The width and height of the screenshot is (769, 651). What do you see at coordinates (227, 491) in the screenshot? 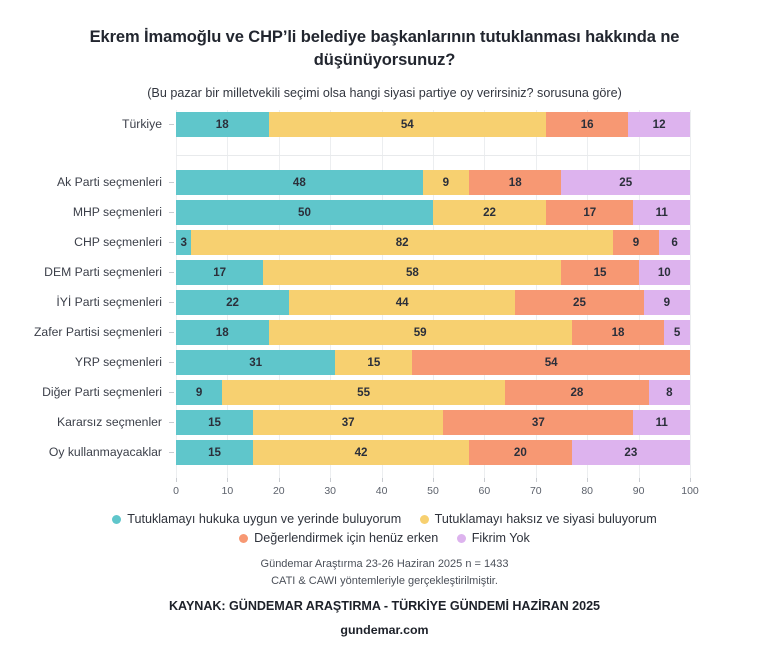
I see `x-tick-label: 10` at bounding box center [227, 491].